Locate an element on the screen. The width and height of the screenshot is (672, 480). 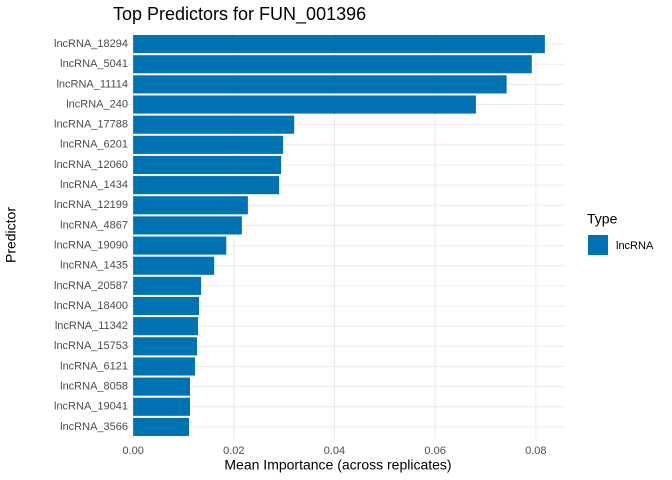
y-tick-label: lncRNA_18294 is located at coordinates (91, 44).